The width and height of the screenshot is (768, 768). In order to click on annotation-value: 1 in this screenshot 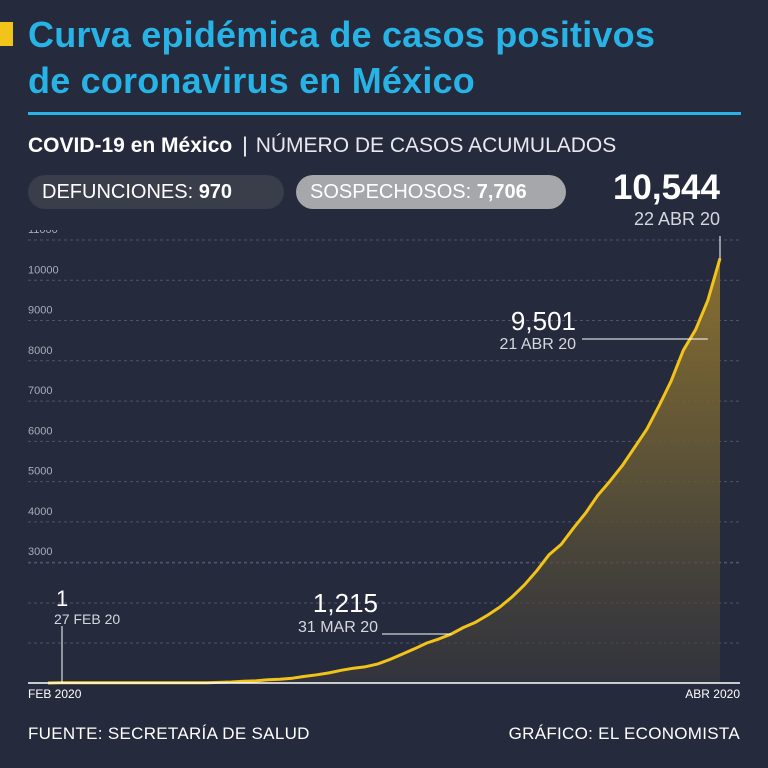, I will do `click(62, 598)`.